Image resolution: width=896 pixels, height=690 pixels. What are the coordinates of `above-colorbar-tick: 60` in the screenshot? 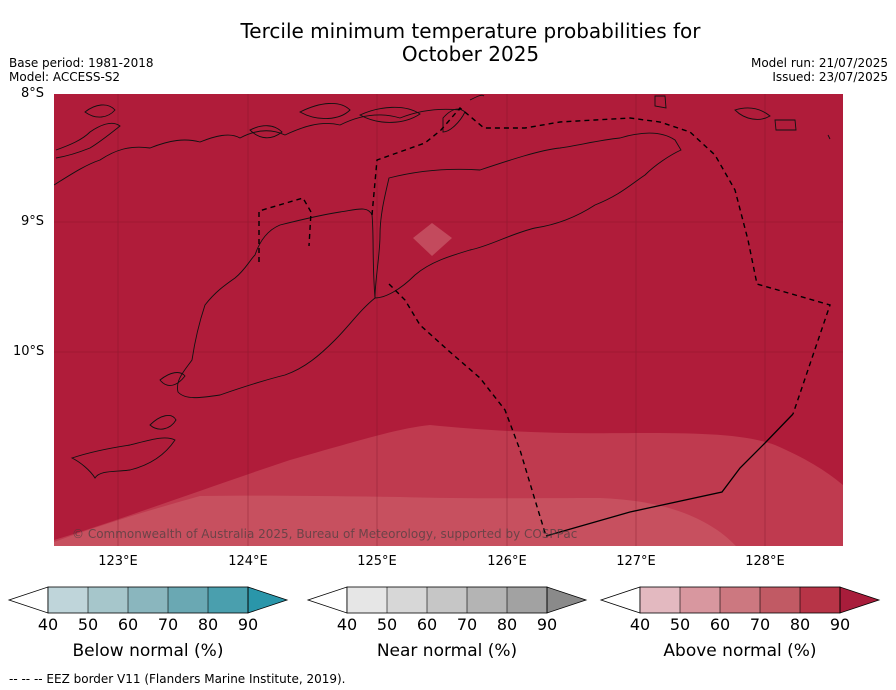 It's located at (720, 624).